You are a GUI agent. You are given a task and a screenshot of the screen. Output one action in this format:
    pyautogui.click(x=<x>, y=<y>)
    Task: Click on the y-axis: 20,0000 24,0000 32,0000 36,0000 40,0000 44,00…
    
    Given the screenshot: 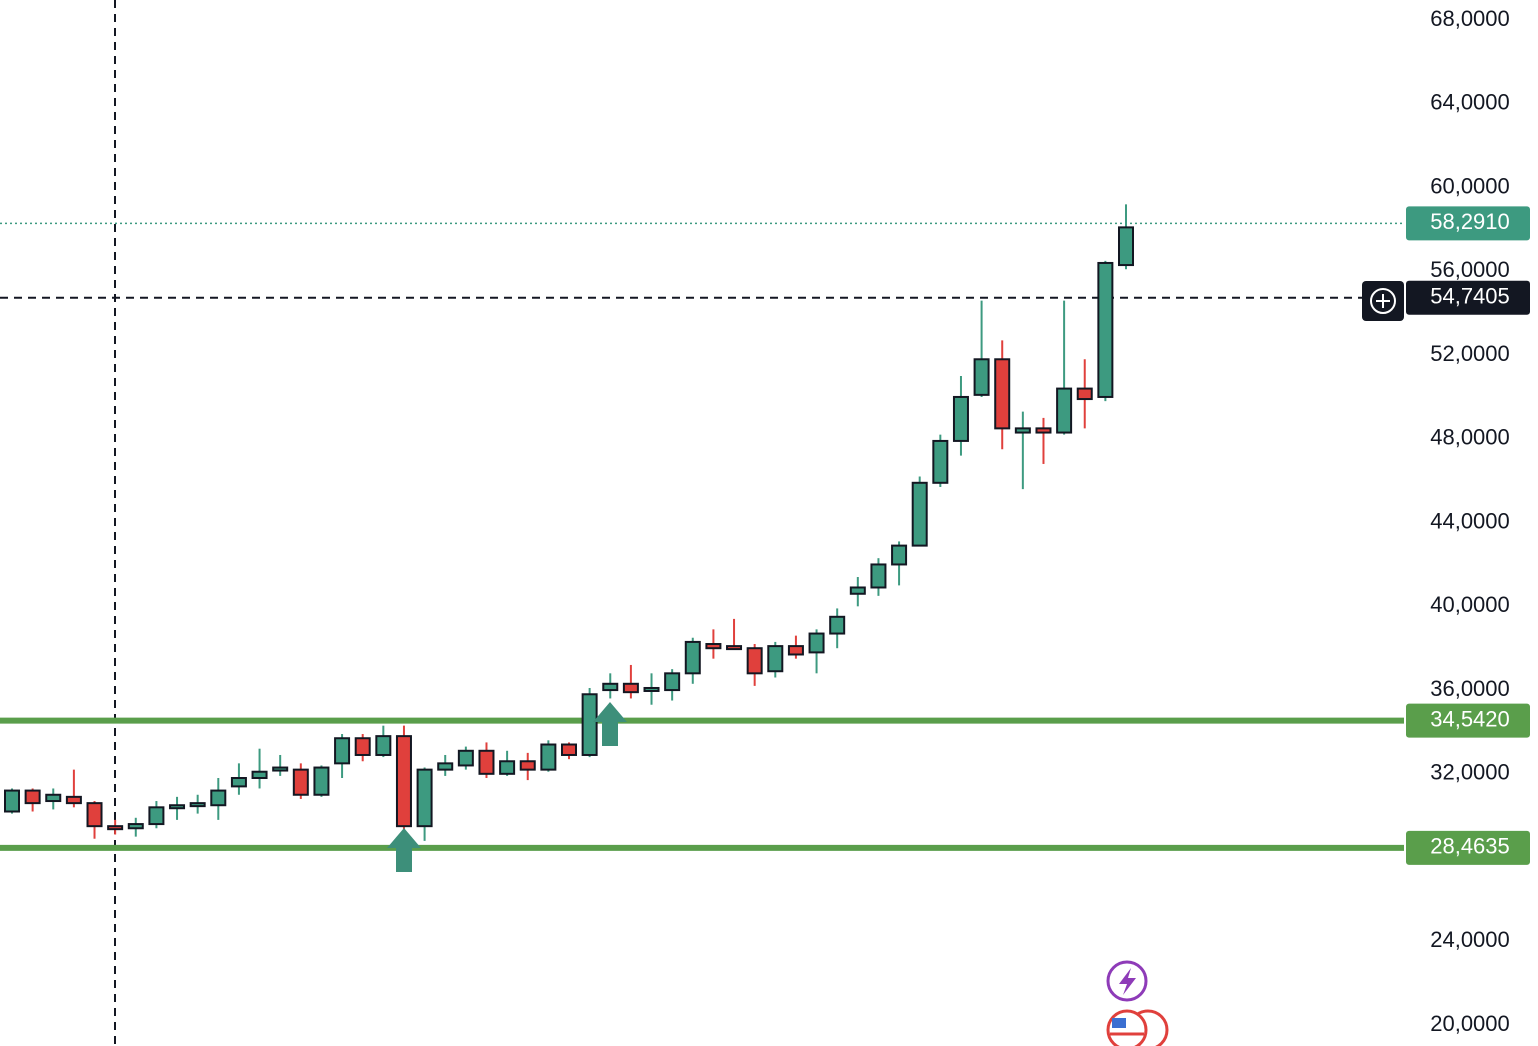 What is the action you would take?
    pyautogui.click(x=1468, y=521)
    